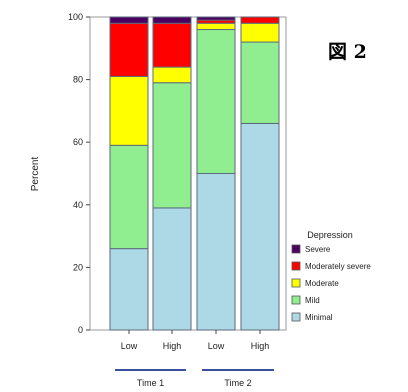 The width and height of the screenshot is (408, 392). Describe the element at coordinates (78, 267) in the screenshot. I see `y-tick-label: 20` at that location.